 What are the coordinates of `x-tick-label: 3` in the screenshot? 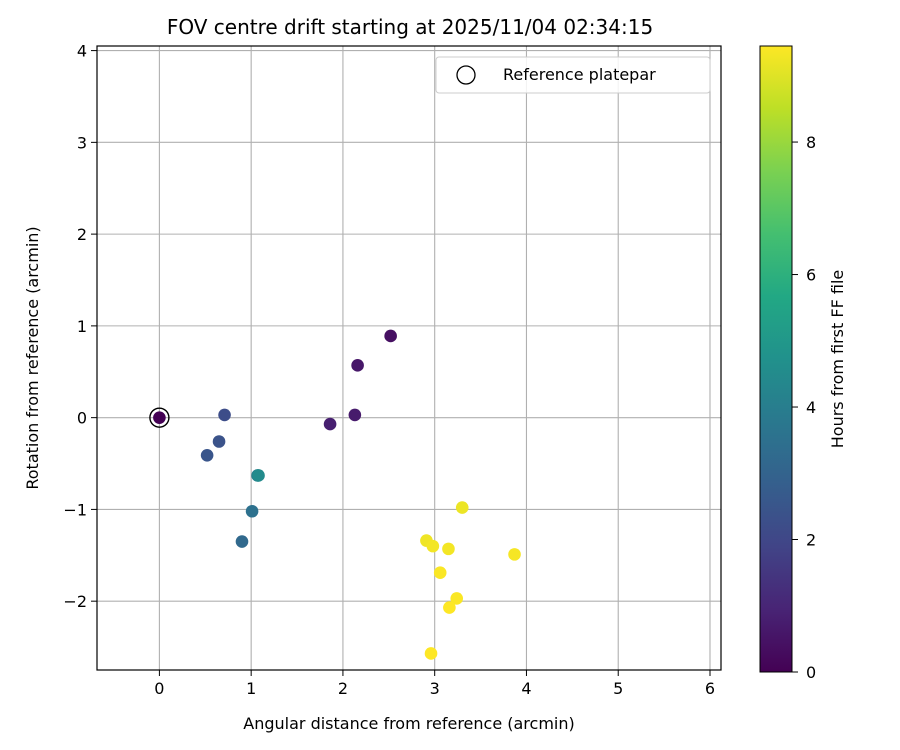 It's located at (435, 688).